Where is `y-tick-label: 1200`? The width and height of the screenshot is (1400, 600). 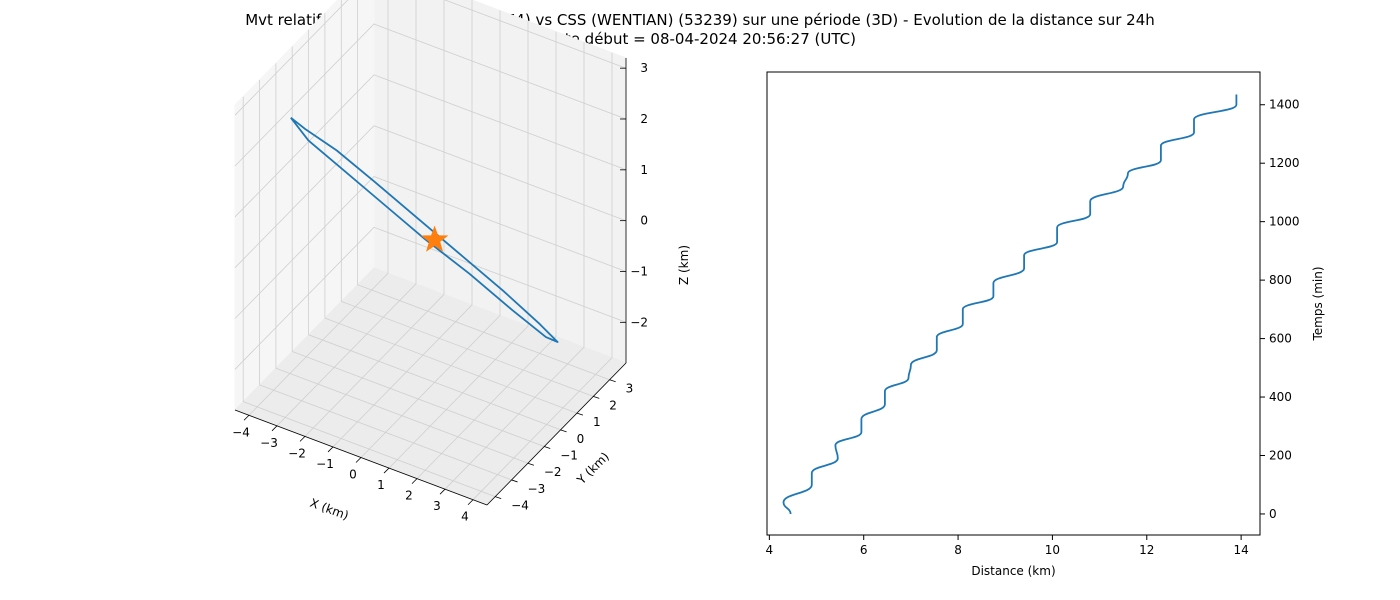
y-tick-label: 1200 is located at coordinates (1284, 163).